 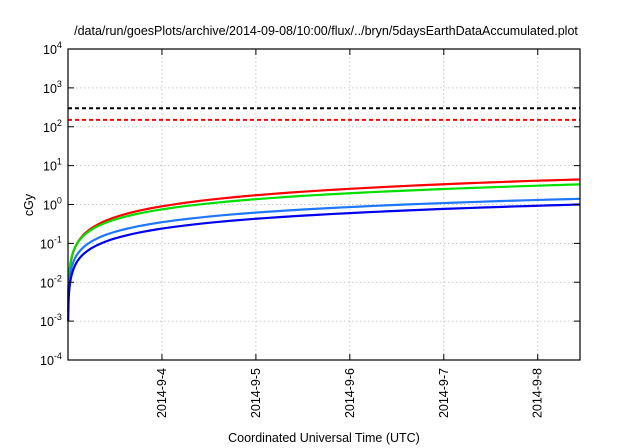 What do you see at coordinates (52, 165) in the screenshot?
I see `y-tick-label: 10¹` at bounding box center [52, 165].